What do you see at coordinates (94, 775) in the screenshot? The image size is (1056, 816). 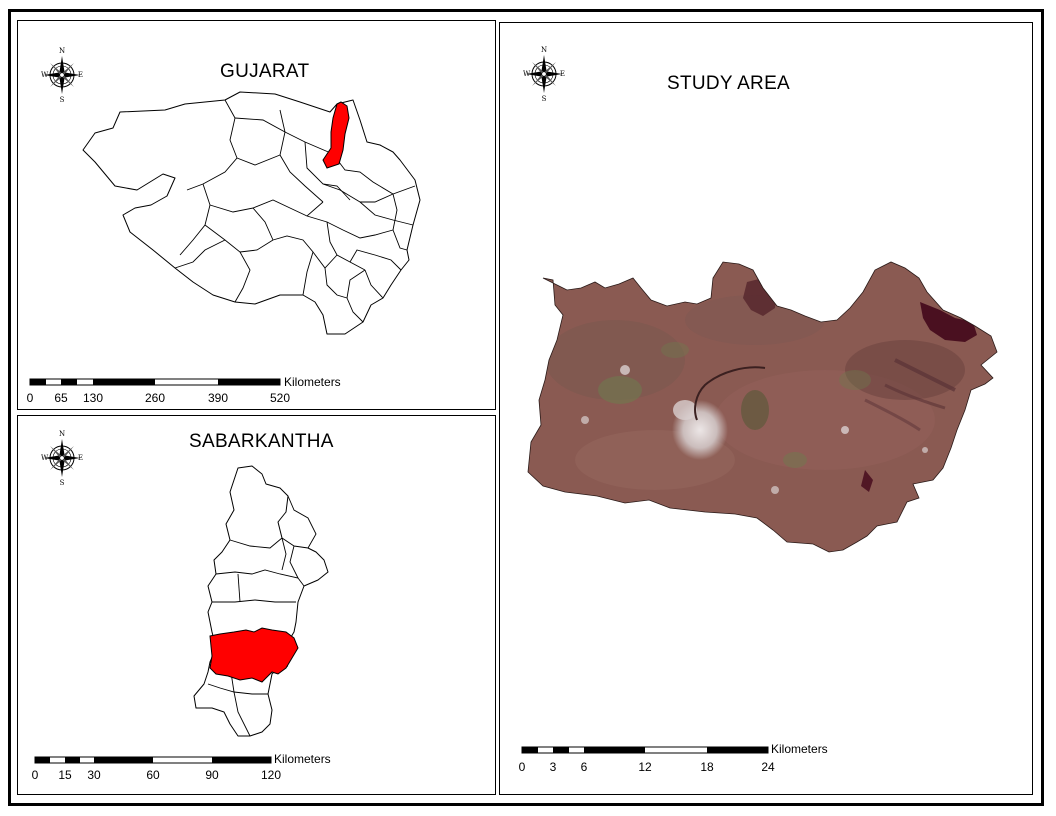 I see `scale-tick: 30` at bounding box center [94, 775].